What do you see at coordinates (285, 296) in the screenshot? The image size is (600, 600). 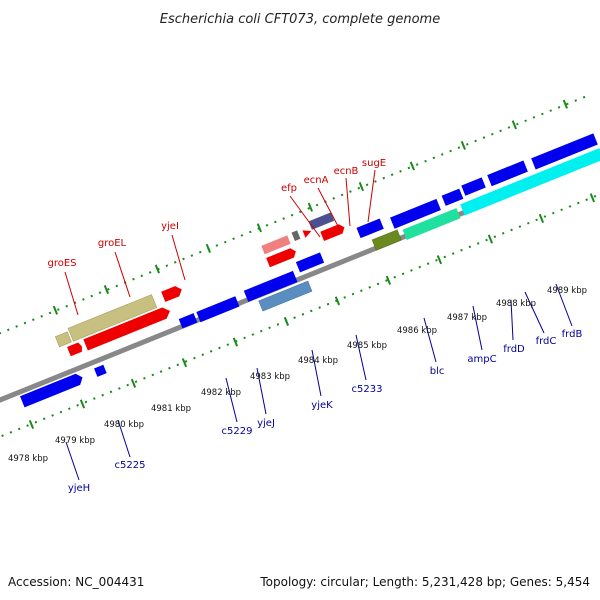 I see `gene-yjeK` at bounding box center [285, 296].